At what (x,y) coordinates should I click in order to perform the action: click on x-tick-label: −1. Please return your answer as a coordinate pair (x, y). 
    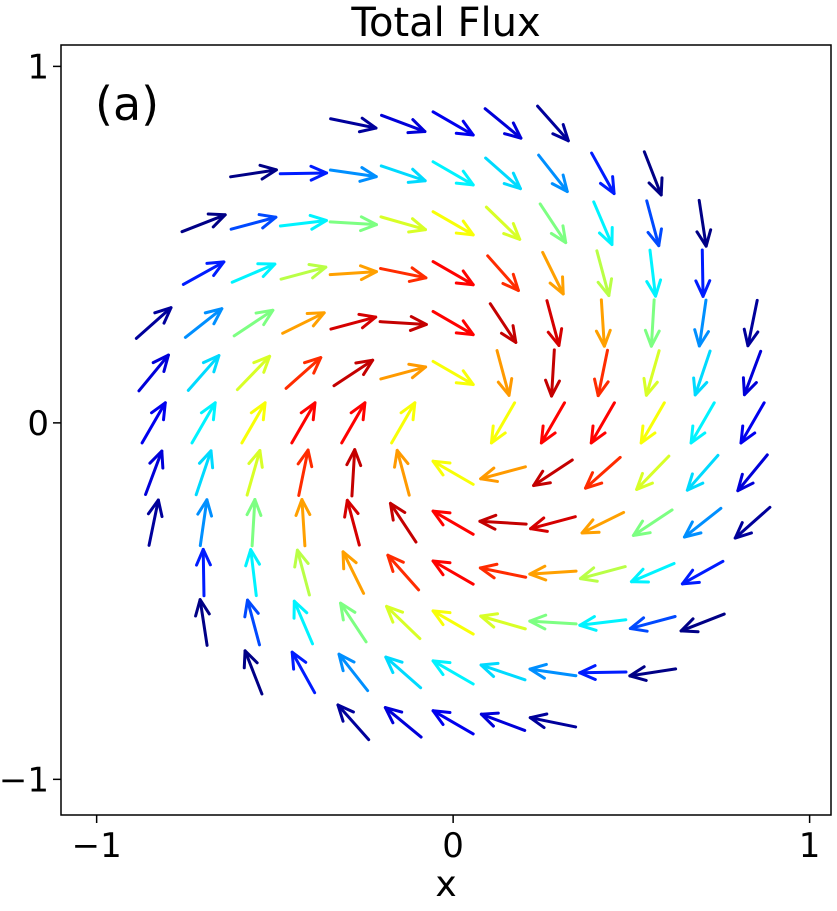
    Looking at the image, I should click on (97, 846).